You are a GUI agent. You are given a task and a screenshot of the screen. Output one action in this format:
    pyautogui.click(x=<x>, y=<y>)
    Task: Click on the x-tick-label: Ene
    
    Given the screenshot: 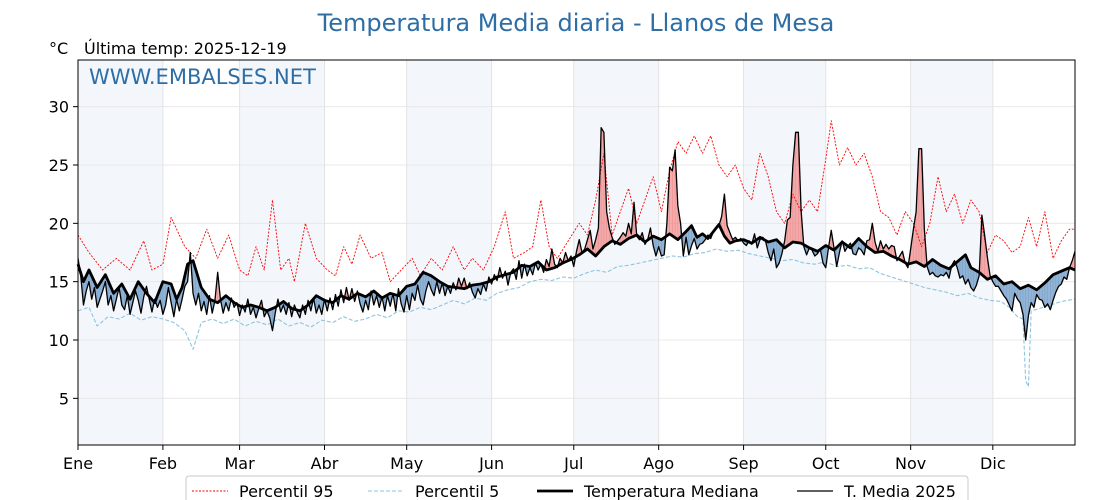 What is the action you would take?
    pyautogui.click(x=78, y=463)
    